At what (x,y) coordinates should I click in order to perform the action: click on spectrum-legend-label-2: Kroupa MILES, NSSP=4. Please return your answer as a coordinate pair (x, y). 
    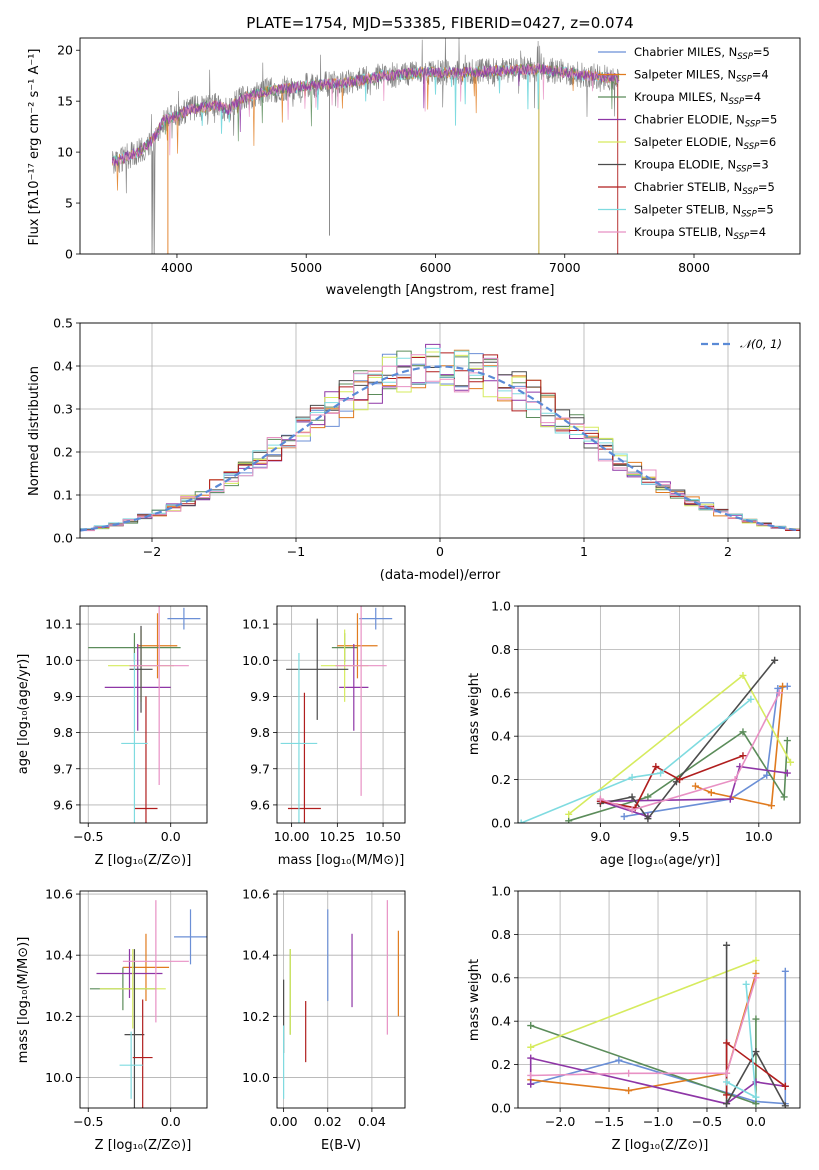
    Looking at the image, I should click on (697, 98).